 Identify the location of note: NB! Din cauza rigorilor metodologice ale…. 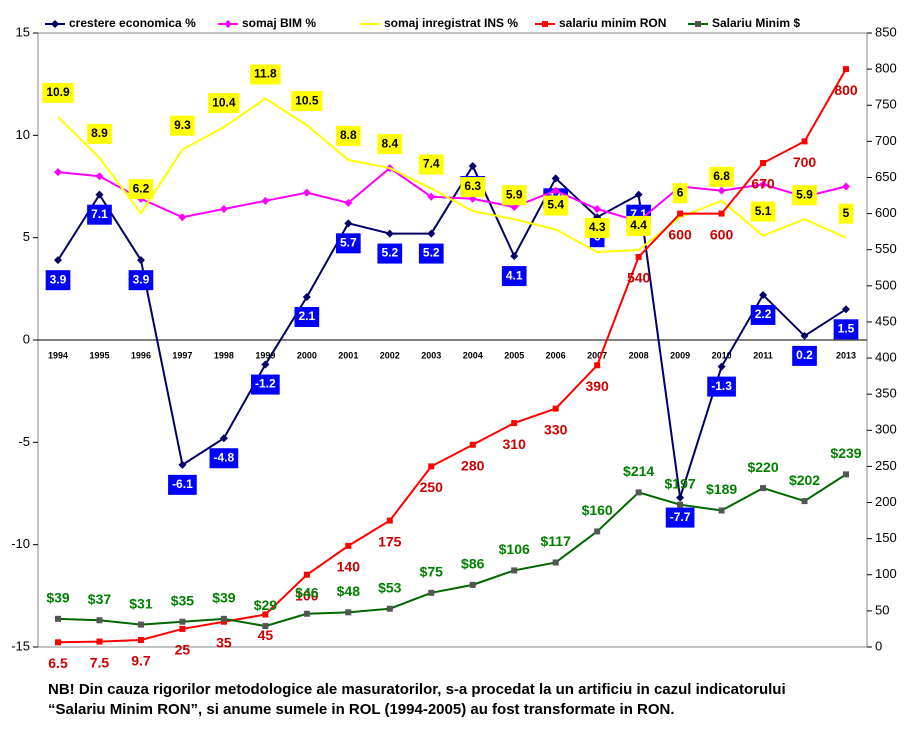
(417, 689).